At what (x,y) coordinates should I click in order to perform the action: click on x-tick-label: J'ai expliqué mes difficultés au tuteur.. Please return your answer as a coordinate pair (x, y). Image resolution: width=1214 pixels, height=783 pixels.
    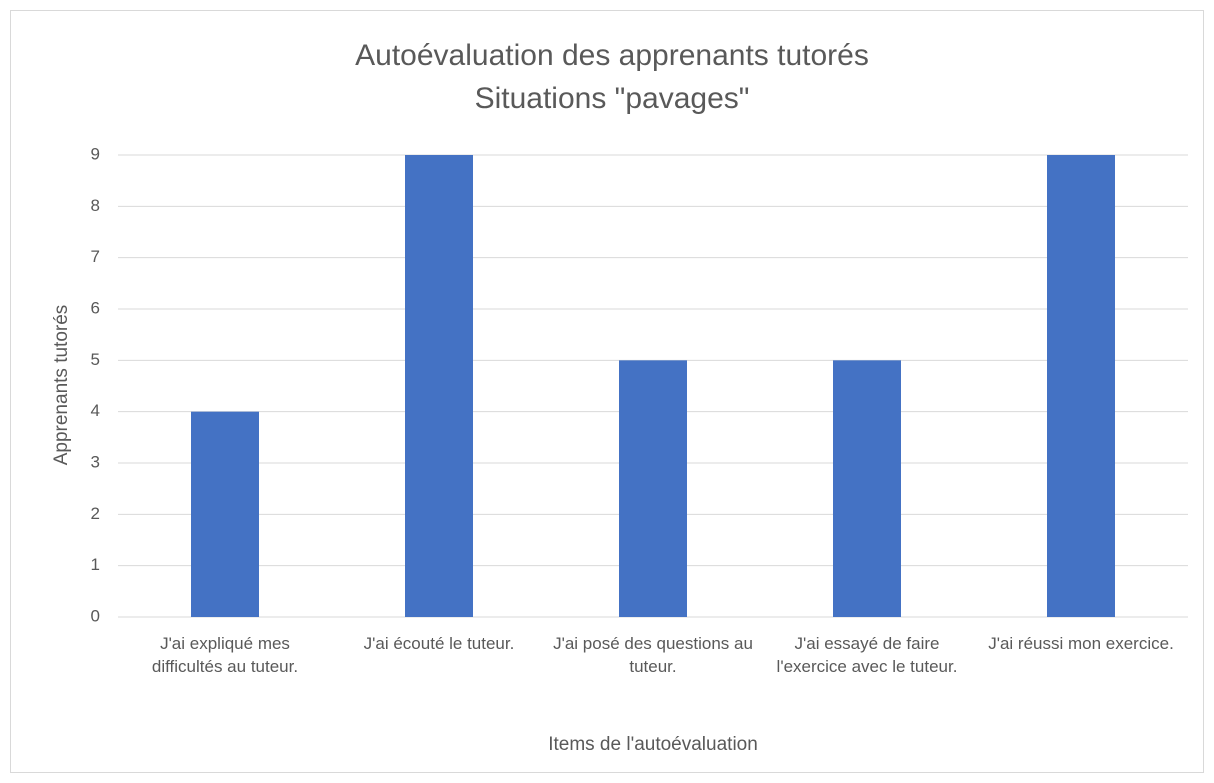
    Looking at the image, I should click on (225, 655).